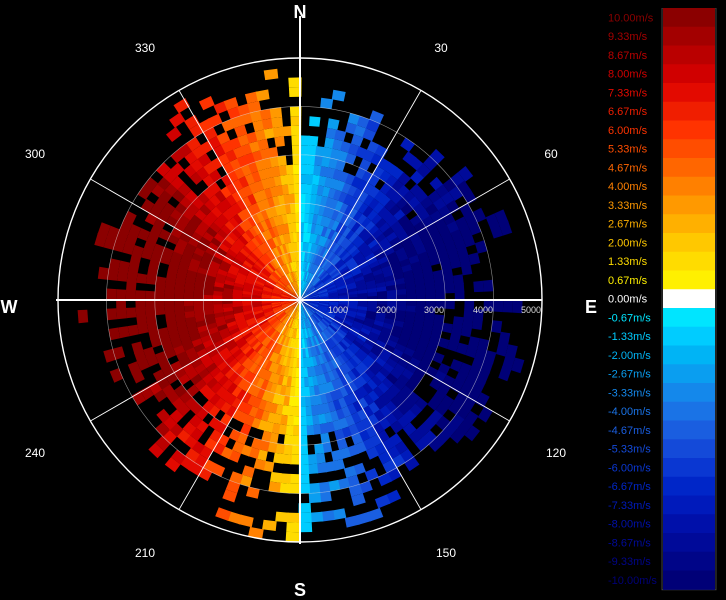 This screenshot has width=726, height=600. What do you see at coordinates (629, 356) in the screenshot?
I see `legend-label: -2.00m/s` at bounding box center [629, 356].